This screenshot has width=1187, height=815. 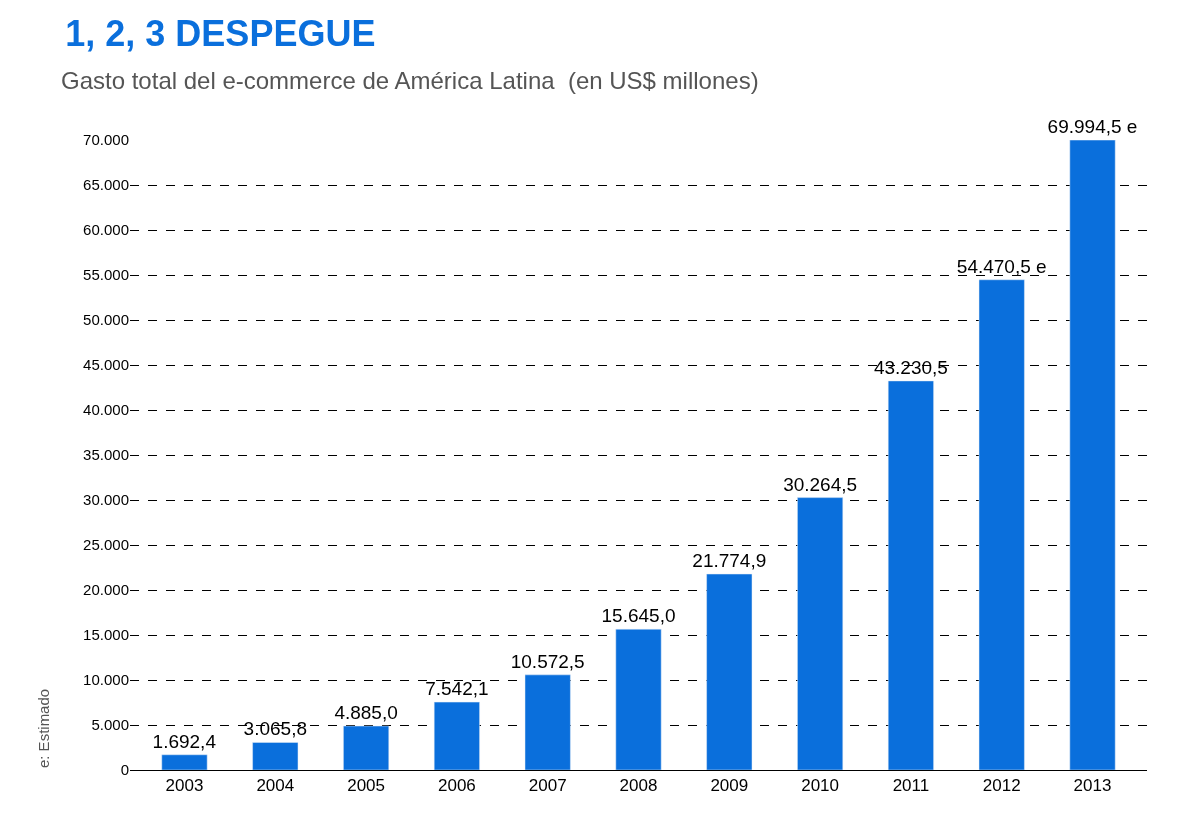 I want to click on y-tick-label: 45.000, so click(x=106, y=365).